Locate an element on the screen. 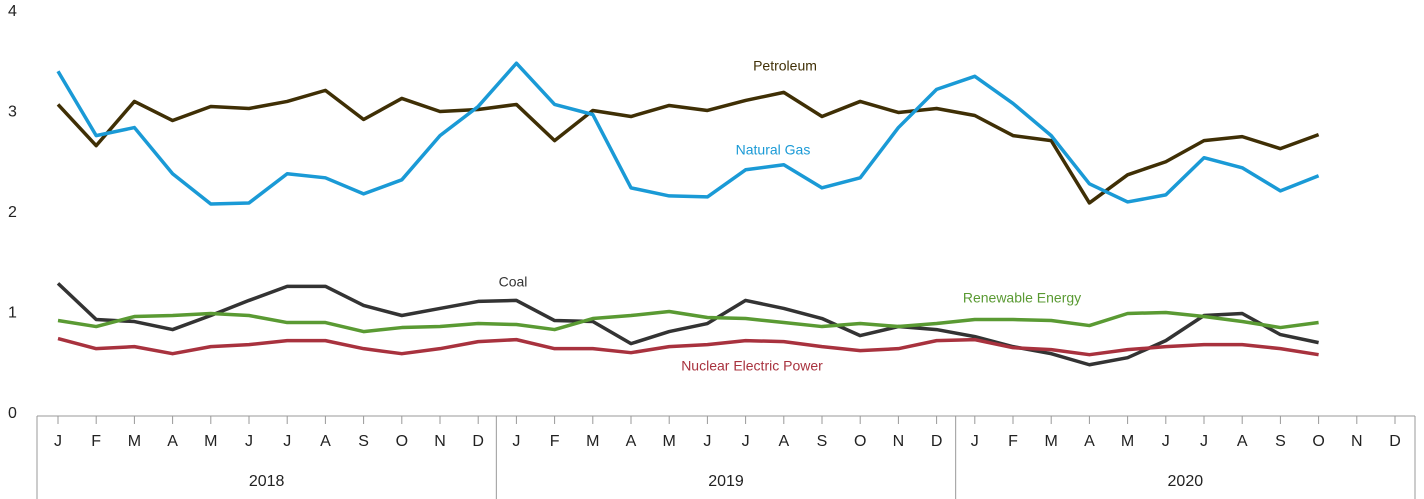  y-tick-label: 2 is located at coordinates (12, 212).